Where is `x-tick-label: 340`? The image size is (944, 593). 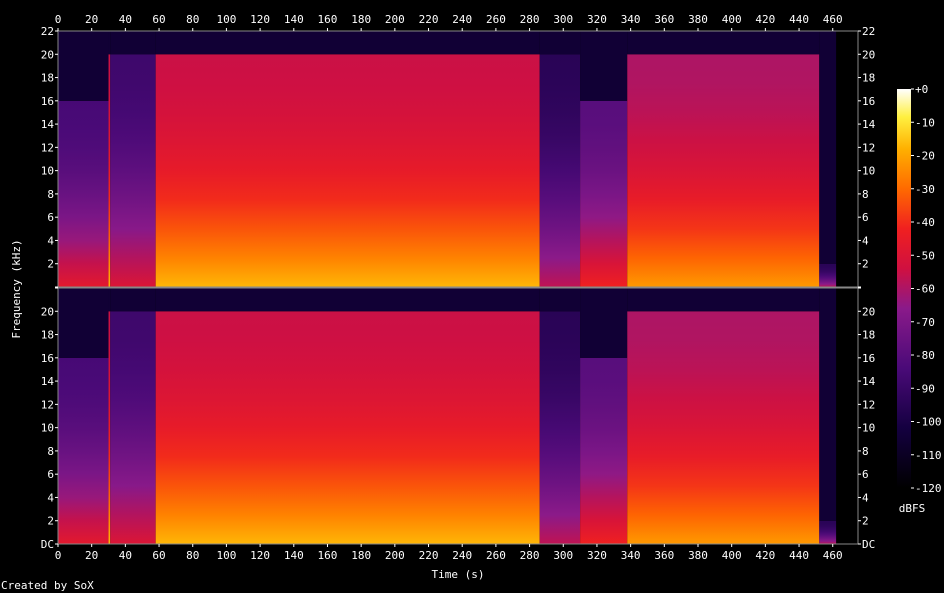
x-tick-label: 340 is located at coordinates (631, 19).